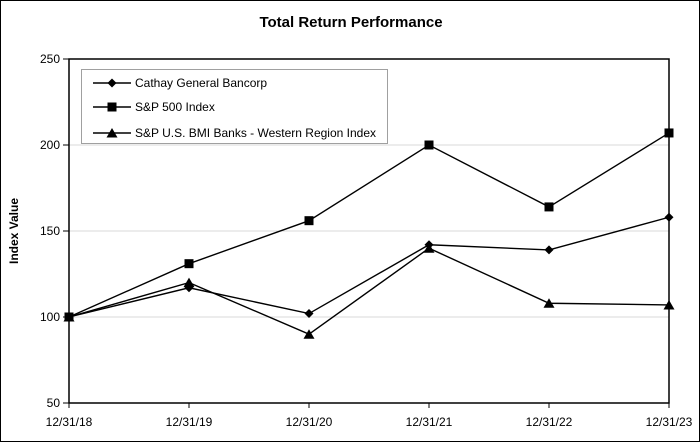  I want to click on y-tick-label: 100, so click(49, 317).